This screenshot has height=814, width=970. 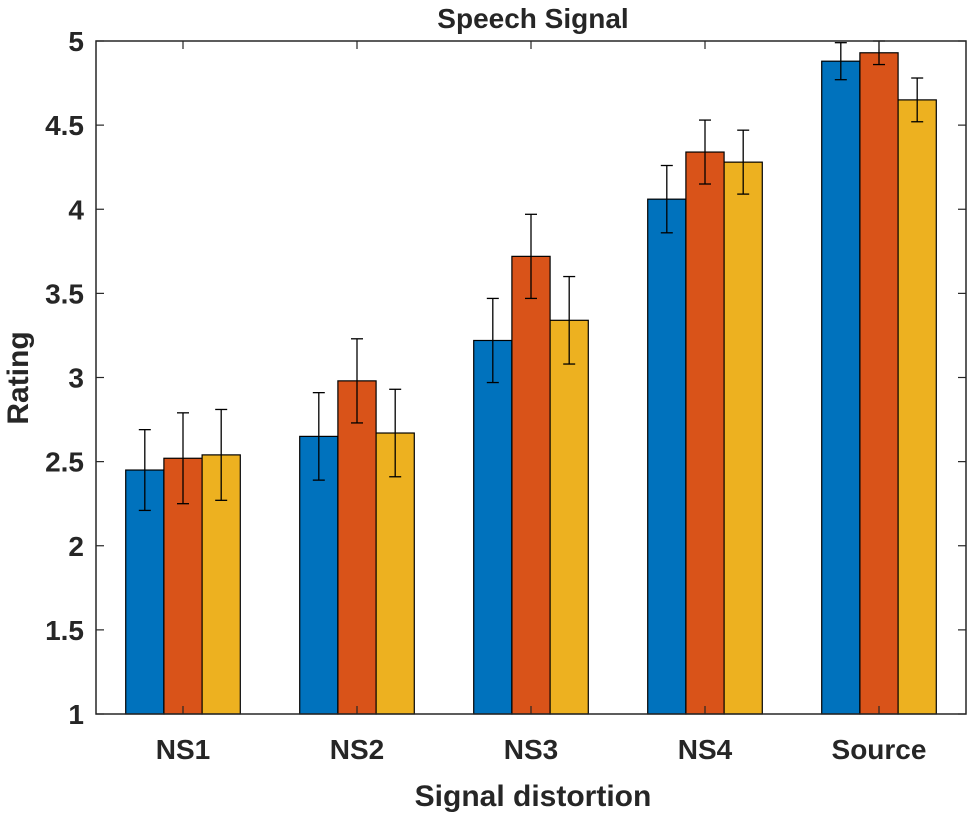 What do you see at coordinates (18, 377) in the screenshot?
I see `y-axis-label: Rating` at bounding box center [18, 377].